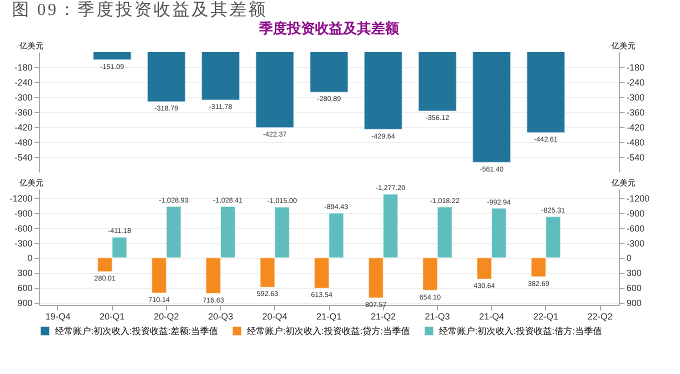  I want to click on y2-tick-label: 0, so click(629, 258).